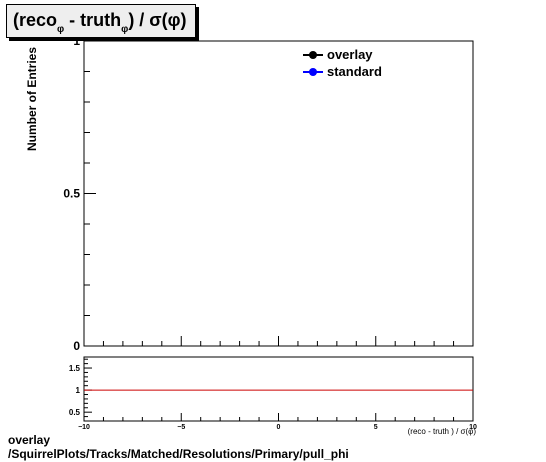  What do you see at coordinates (473, 427) in the screenshot?
I see `ratio-x-tick-label: 10` at bounding box center [473, 427].